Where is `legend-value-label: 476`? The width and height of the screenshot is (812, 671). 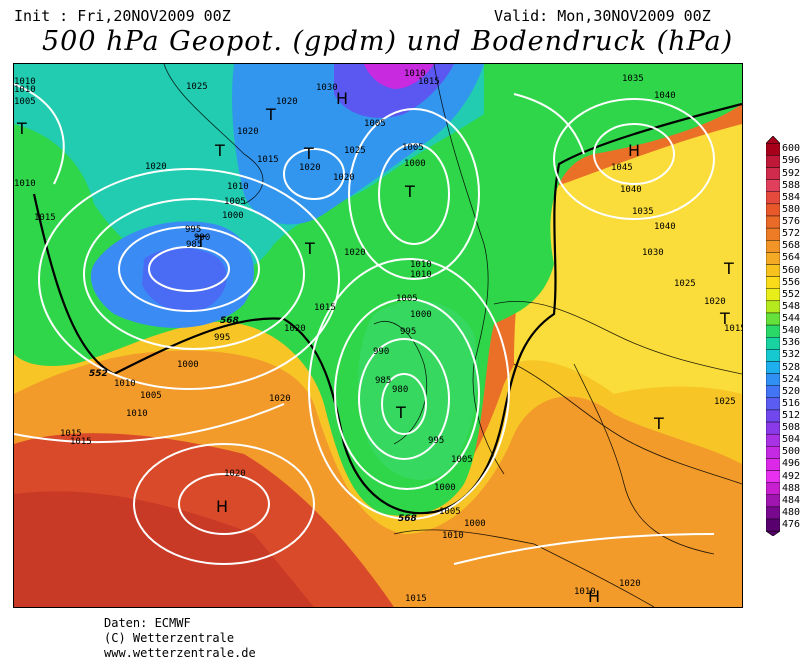
legend-value-label: 476 is located at coordinates (791, 525).